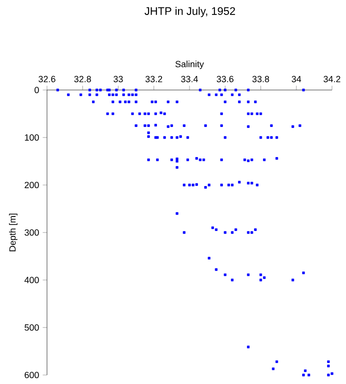 The height and width of the screenshot is (384, 346). What do you see at coordinates (31, 280) in the screenshot?
I see `y-tick-label: 400` at bounding box center [31, 280].